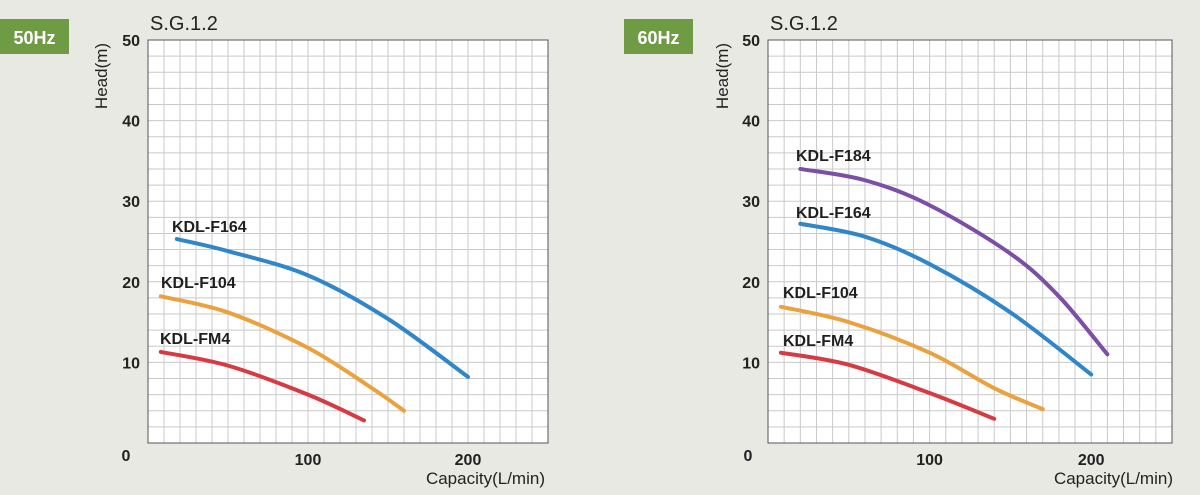 This screenshot has width=1200, height=495. Describe the element at coordinates (833, 156) in the screenshot. I see `series-label-kdl-f184: KDL-F184` at that location.